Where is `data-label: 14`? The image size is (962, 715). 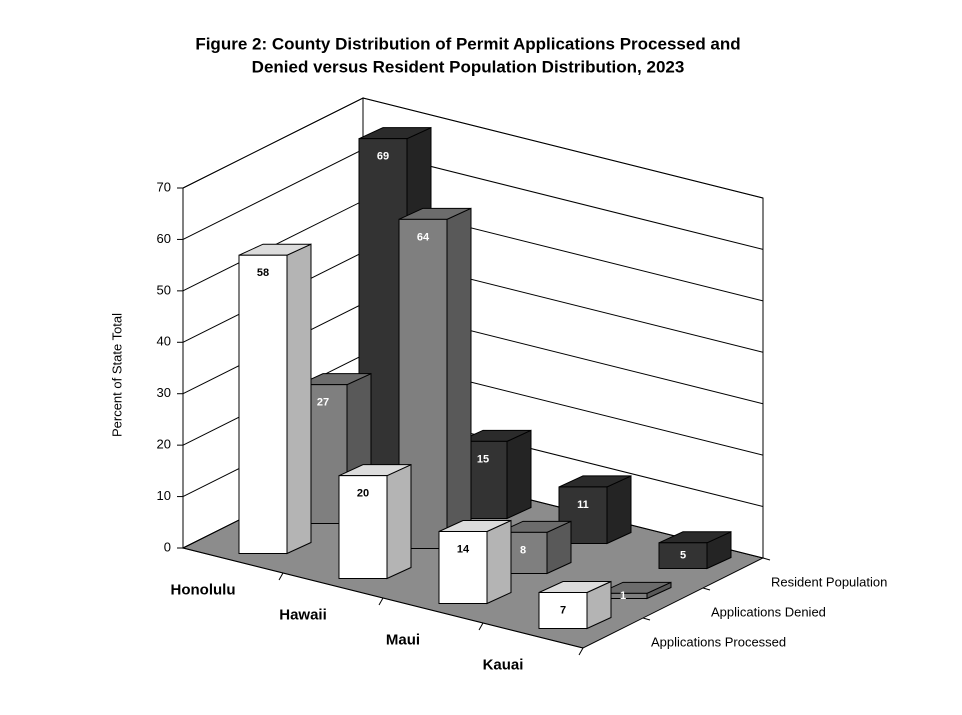 data-label: 14 is located at coordinates (463, 549).